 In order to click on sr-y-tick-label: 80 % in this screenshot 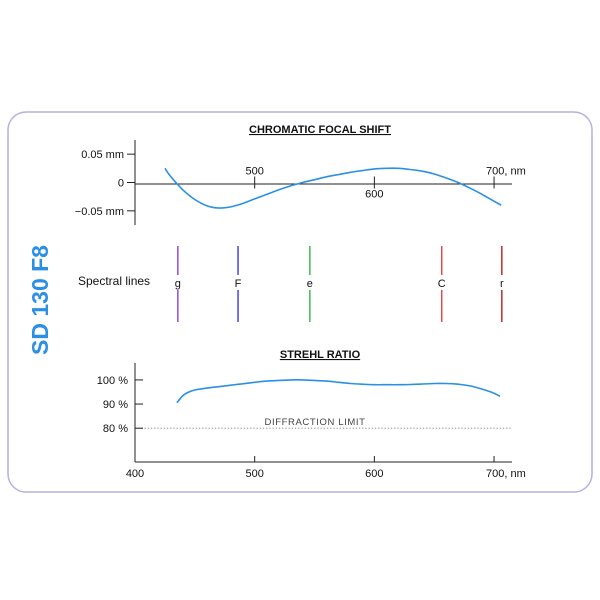, I will do `click(115, 429)`.